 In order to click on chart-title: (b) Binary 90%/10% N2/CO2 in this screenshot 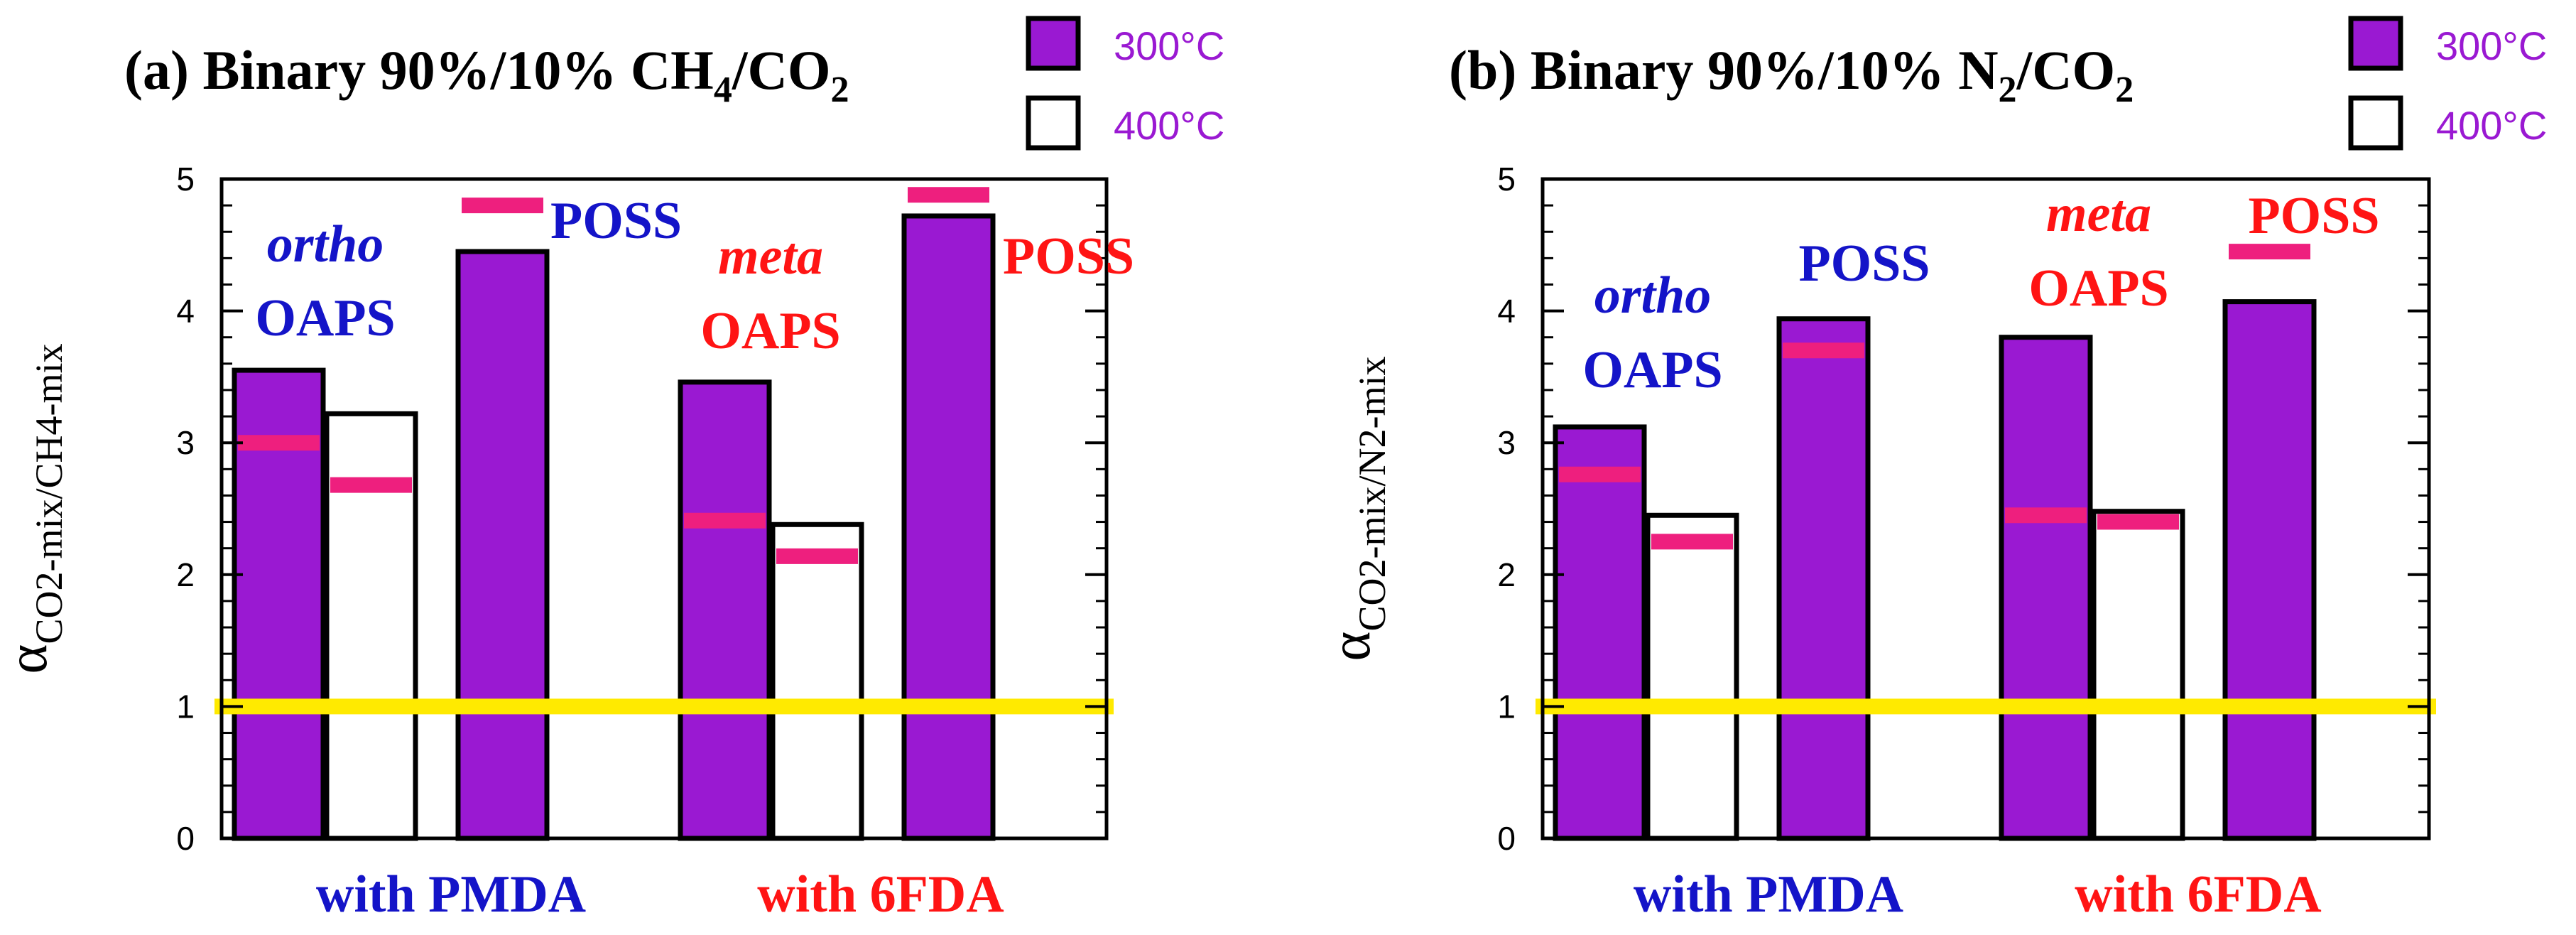, I will do `click(1791, 74)`.